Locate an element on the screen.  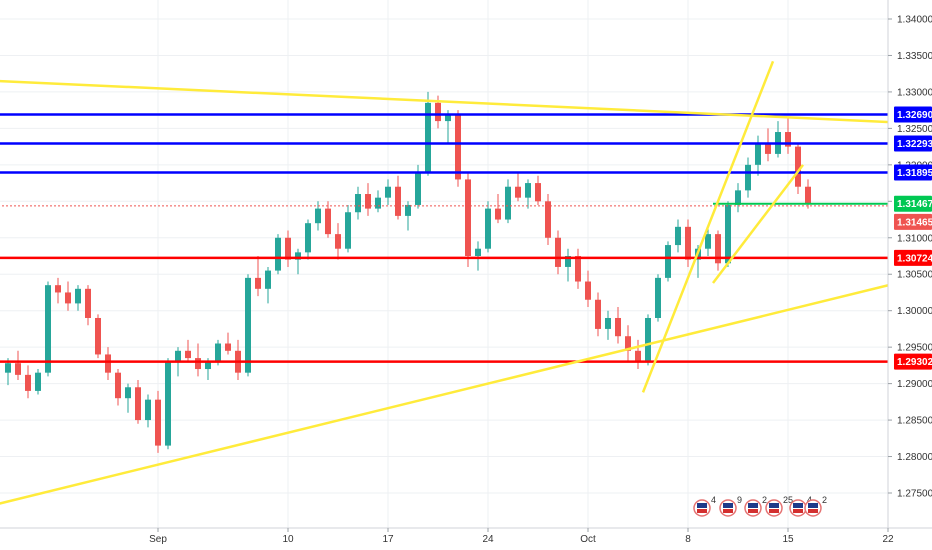
event-count-label: 2 is located at coordinates (764, 500).